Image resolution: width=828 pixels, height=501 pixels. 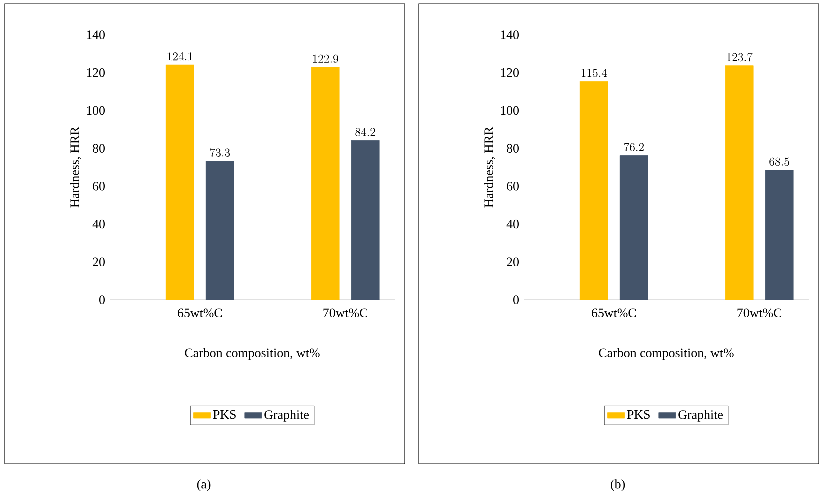 I want to click on data-label: 76.2, so click(x=634, y=147).